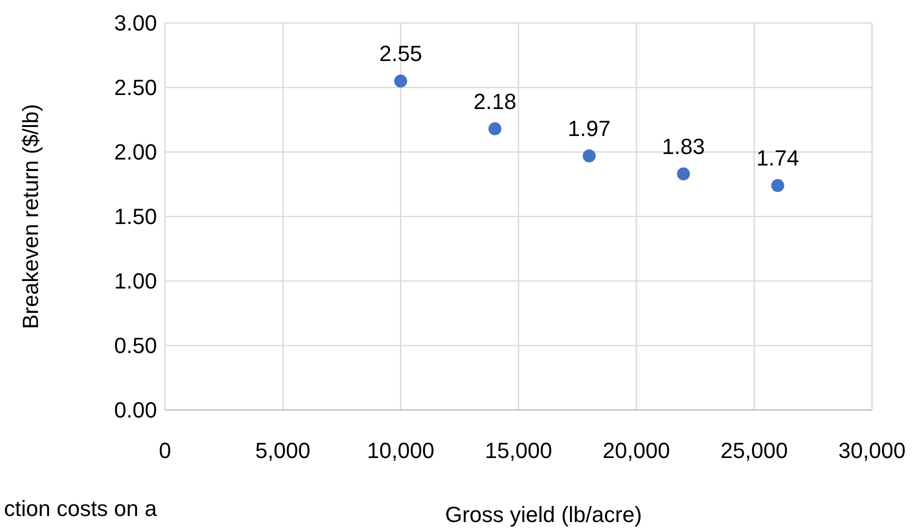 This screenshot has height=529, width=923. What do you see at coordinates (135, 217) in the screenshot?
I see `y-tick-label: 1.50` at bounding box center [135, 217].